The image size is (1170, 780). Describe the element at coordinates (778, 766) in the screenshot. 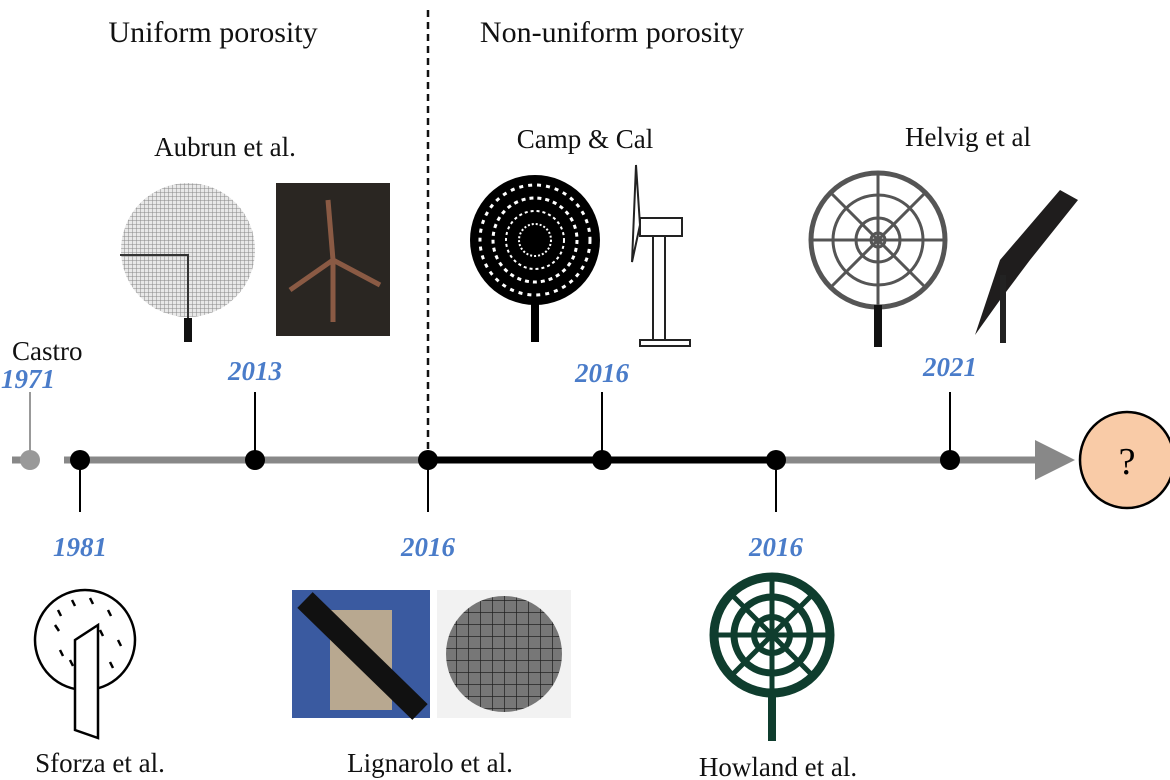

I see `event-label: Howland et al.` at that location.